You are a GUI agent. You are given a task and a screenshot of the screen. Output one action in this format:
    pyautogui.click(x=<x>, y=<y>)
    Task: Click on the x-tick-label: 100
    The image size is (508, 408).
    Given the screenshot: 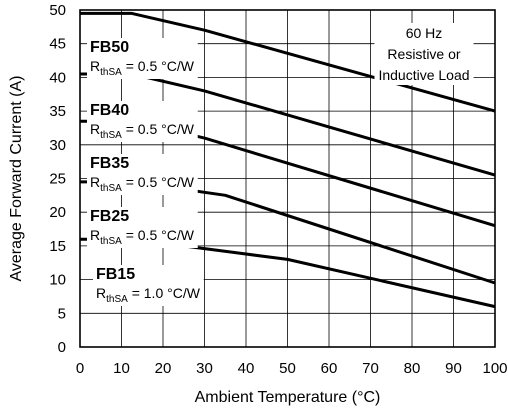 What is the action you would take?
    pyautogui.click(x=494, y=368)
    